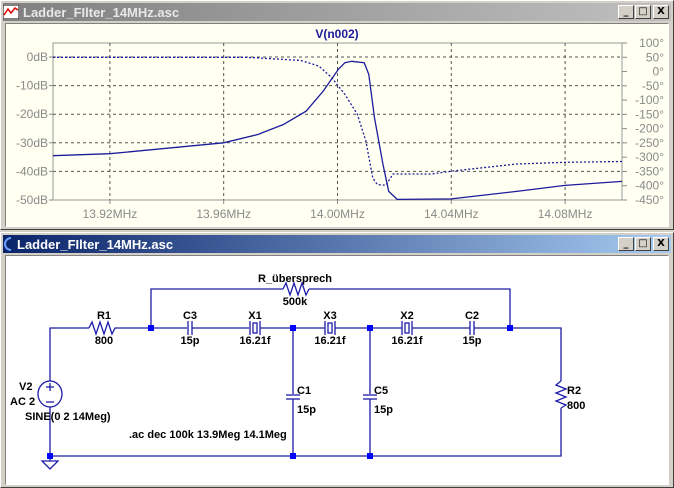 This screenshot has width=674, height=488. Describe the element at coordinates (110, 214) in the screenshot. I see `x-tick-label: 13.92MHz` at that location.